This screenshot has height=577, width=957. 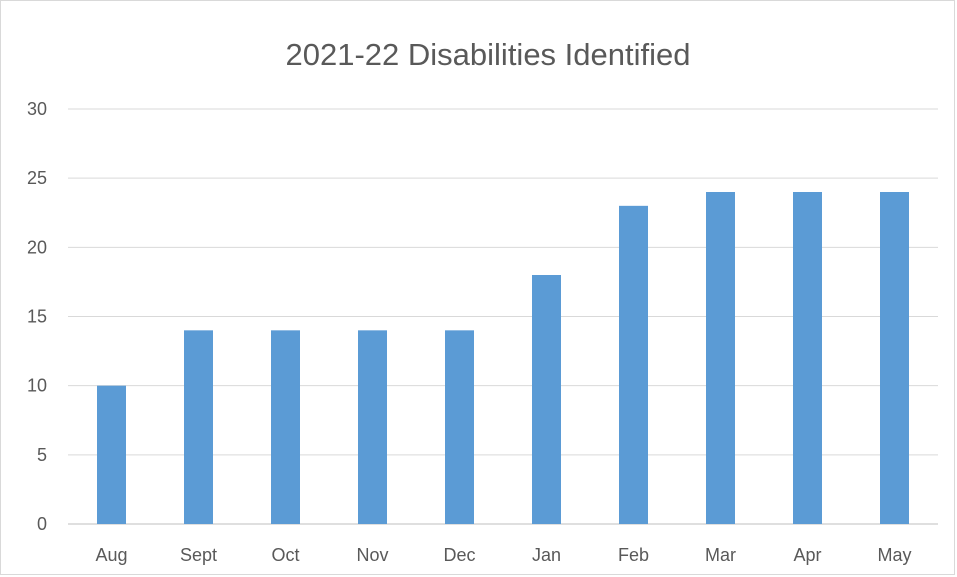 I want to click on x-tick-label-feb: Feb, so click(x=633, y=555).